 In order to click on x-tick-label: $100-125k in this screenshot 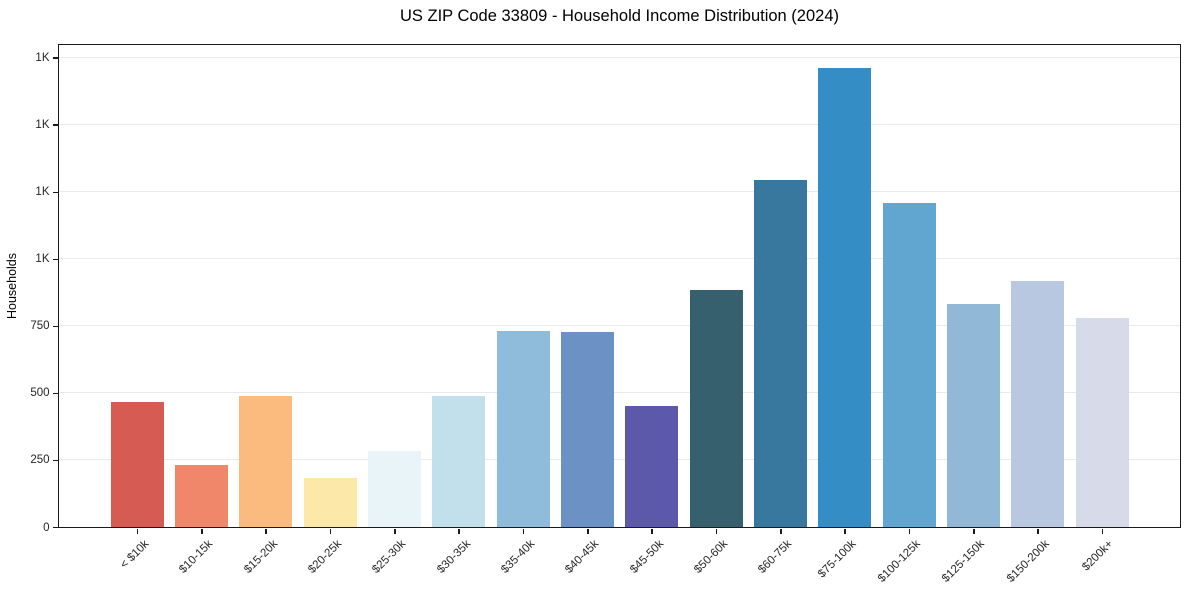, I will do `click(899, 561)`.